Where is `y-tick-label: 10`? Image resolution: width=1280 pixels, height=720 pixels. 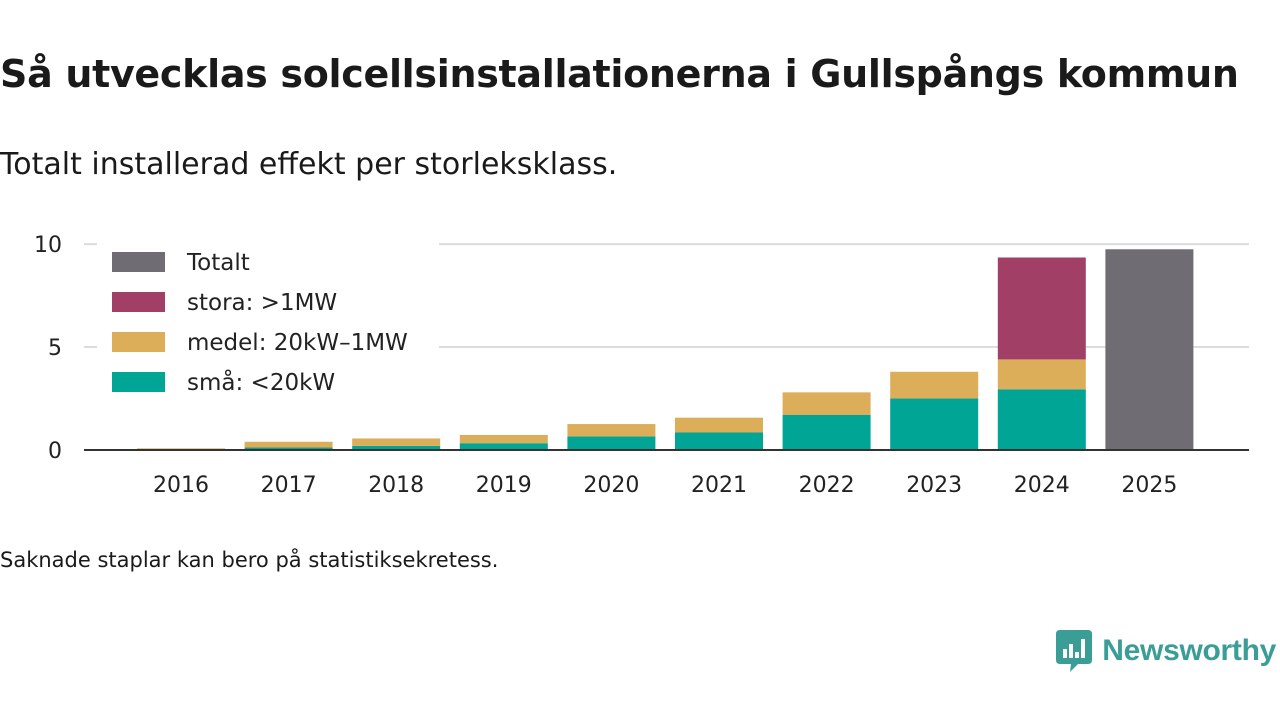 y-tick-label: 10 is located at coordinates (48, 245).